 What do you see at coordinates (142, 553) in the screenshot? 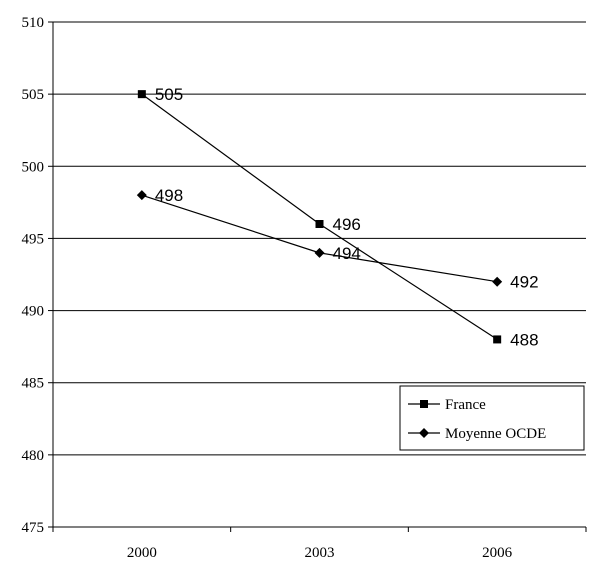
I see `x-tick-label: 2000` at bounding box center [142, 553].